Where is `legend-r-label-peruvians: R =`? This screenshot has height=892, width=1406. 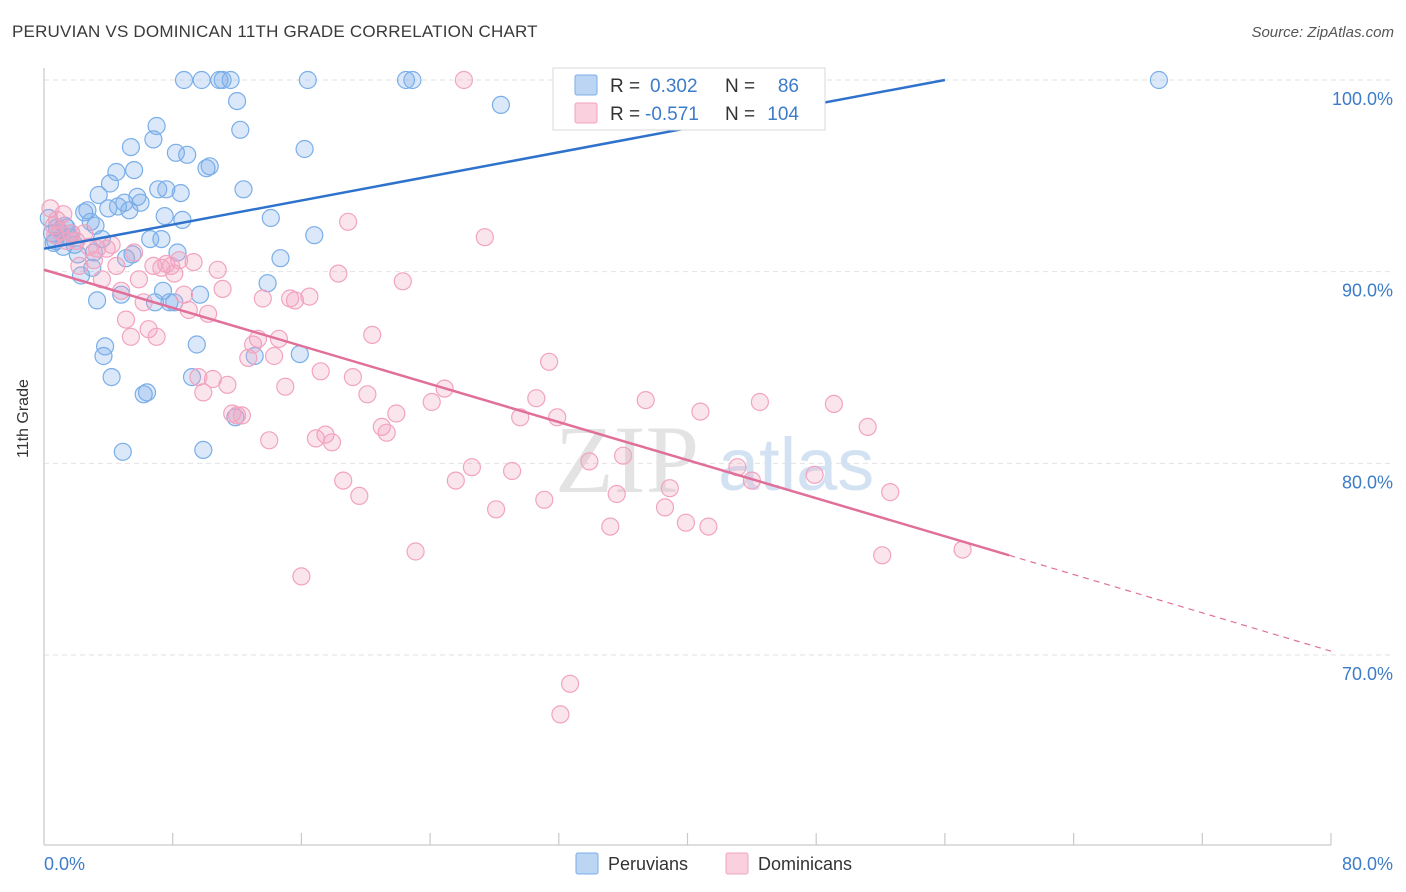 legend-r-label-peruvians: R = is located at coordinates (625, 86).